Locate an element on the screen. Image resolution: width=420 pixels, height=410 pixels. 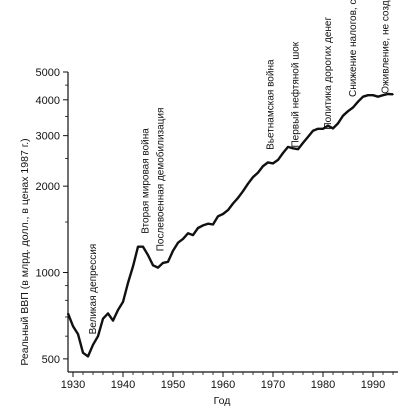
x-tick-label: 1980 is located at coordinates (323, 385).